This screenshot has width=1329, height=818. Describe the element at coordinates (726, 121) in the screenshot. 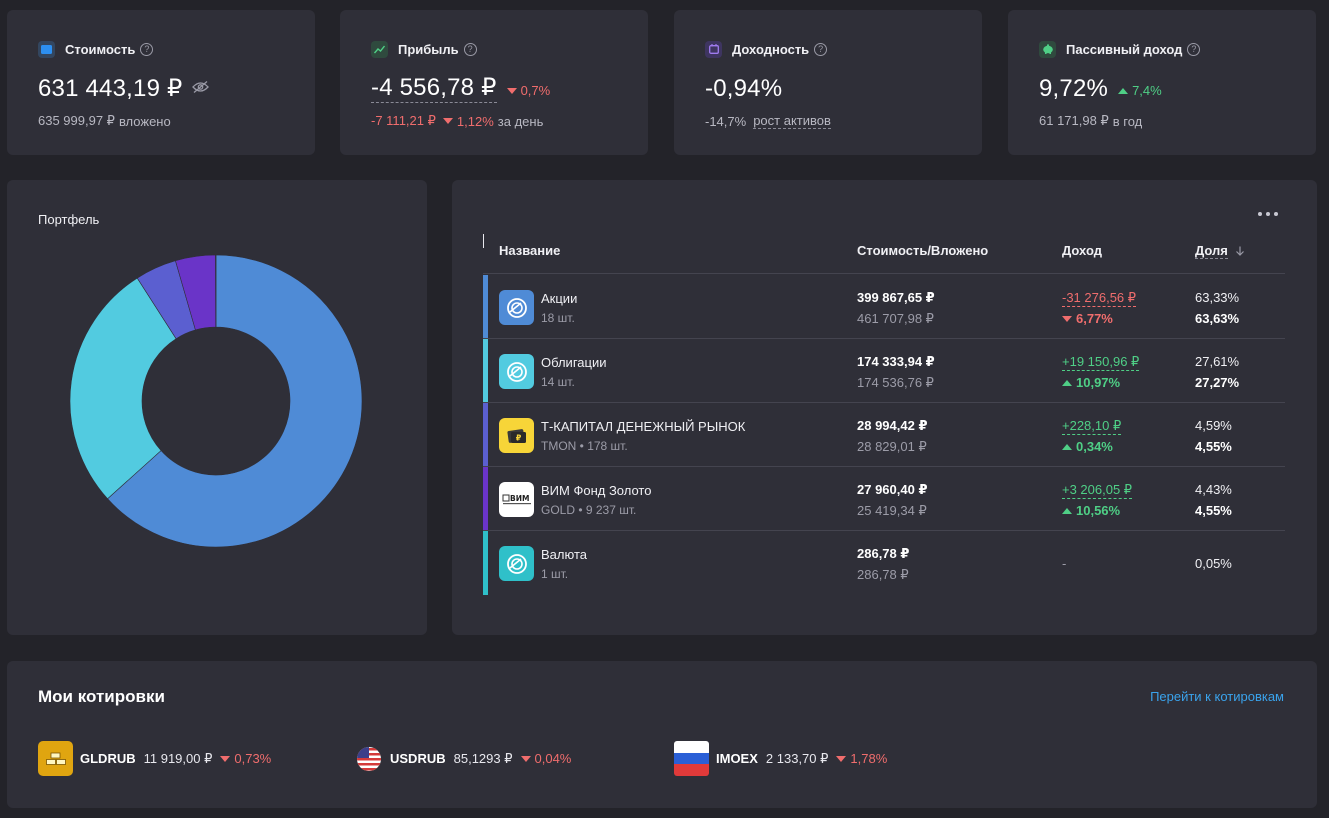

I see `asset-growth-amount: -14,7%` at that location.